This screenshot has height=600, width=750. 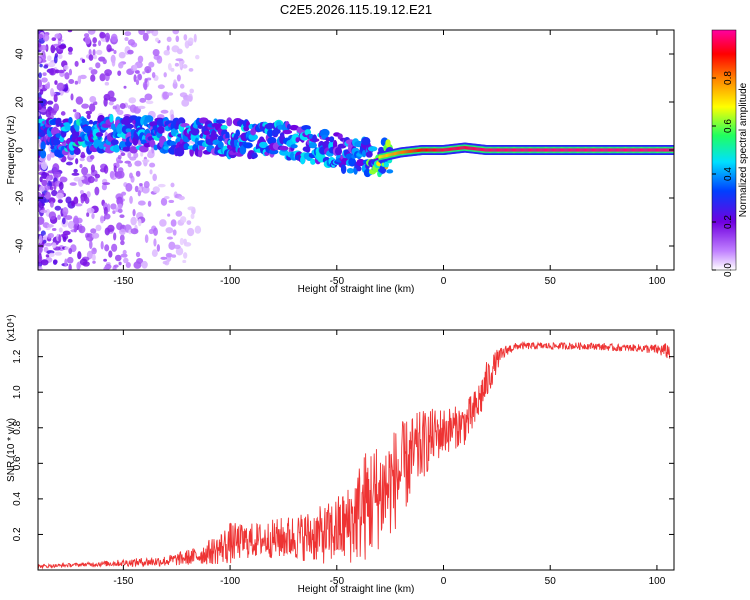 I want to click on spectrogram-y-tick-label: 0, so click(x=20, y=150).